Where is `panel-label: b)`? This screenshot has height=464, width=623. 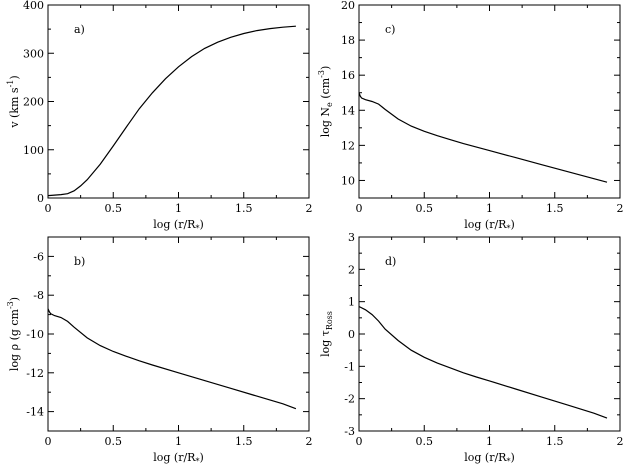
panel-label: b) is located at coordinates (79, 261).